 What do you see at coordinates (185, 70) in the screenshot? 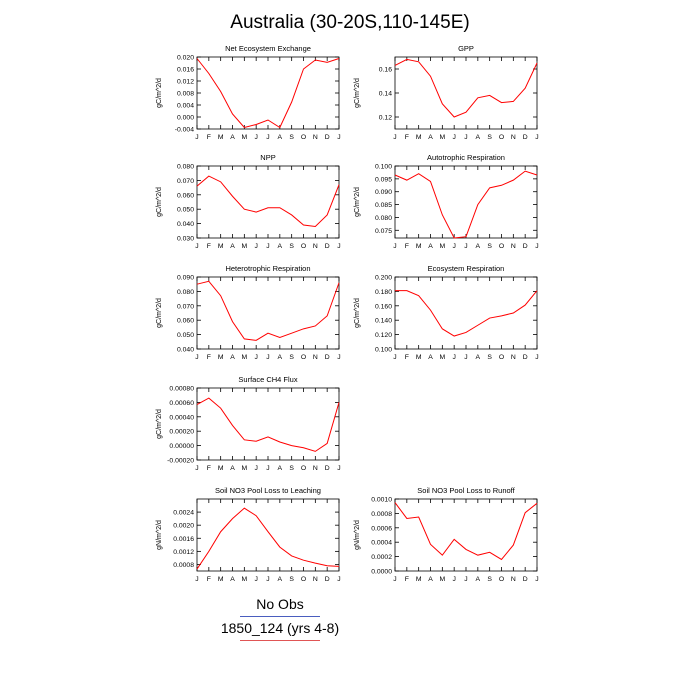
I see `y-tick-label: 0.016` at bounding box center [185, 70].